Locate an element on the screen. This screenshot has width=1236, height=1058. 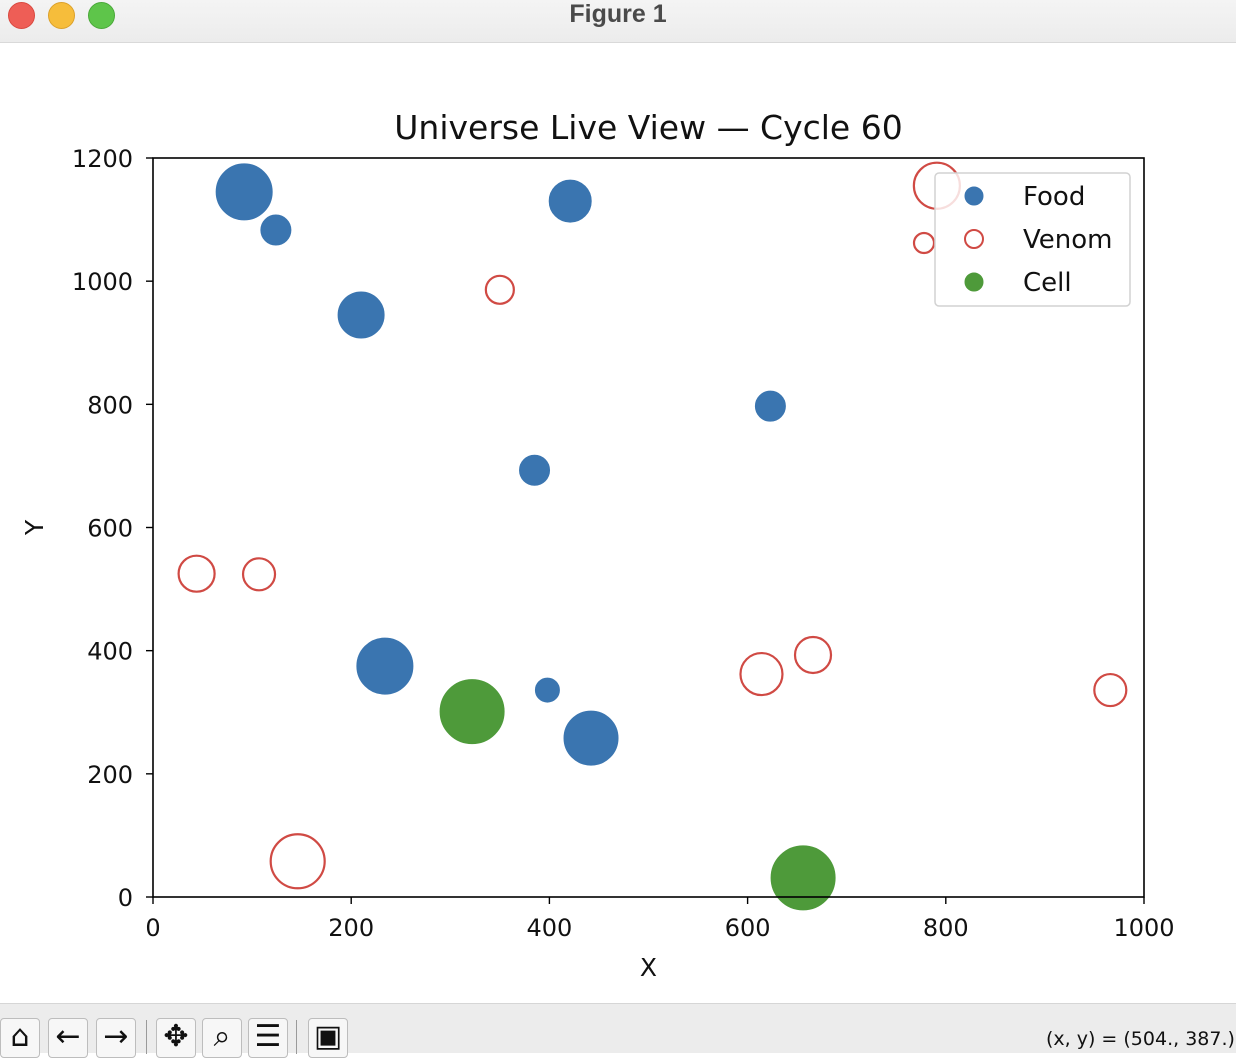
y-tick-label-0: 0 is located at coordinates (125, 898).